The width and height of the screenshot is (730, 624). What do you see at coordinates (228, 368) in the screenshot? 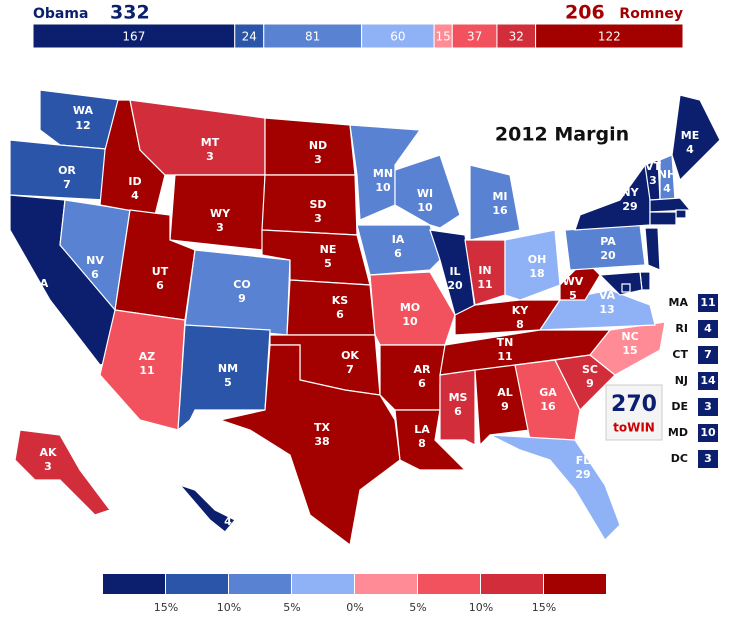
I see `state-abbr: NM` at bounding box center [228, 368].